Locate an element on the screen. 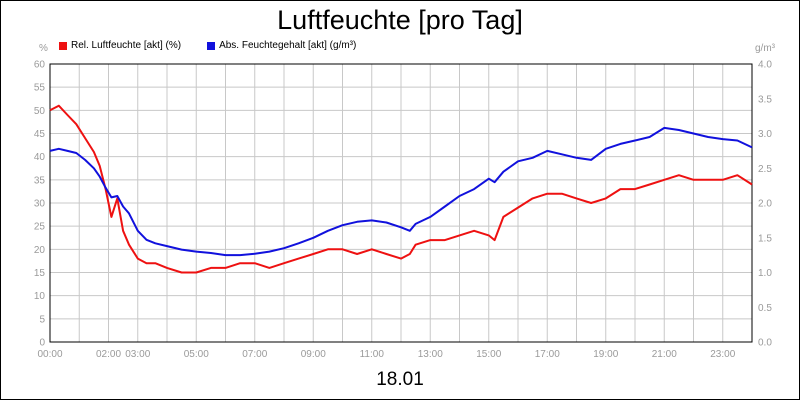  left-tick-label: 25 is located at coordinates (40, 227).